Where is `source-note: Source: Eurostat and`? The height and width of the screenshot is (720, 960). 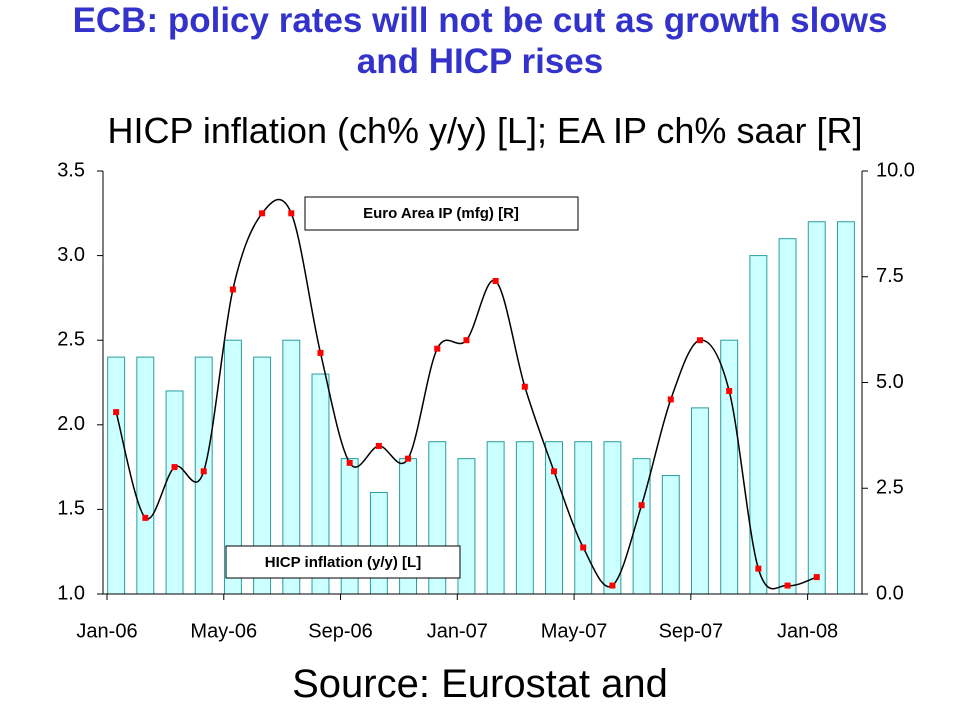 source-note: Source: Eurostat and is located at coordinates (480, 684).